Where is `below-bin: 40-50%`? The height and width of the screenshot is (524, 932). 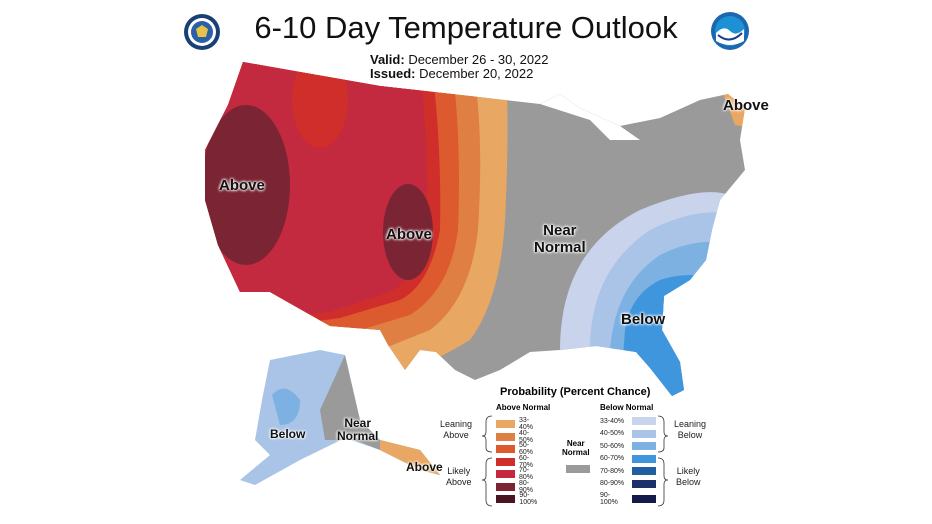 below-bin: 40-50% is located at coordinates (628, 433).